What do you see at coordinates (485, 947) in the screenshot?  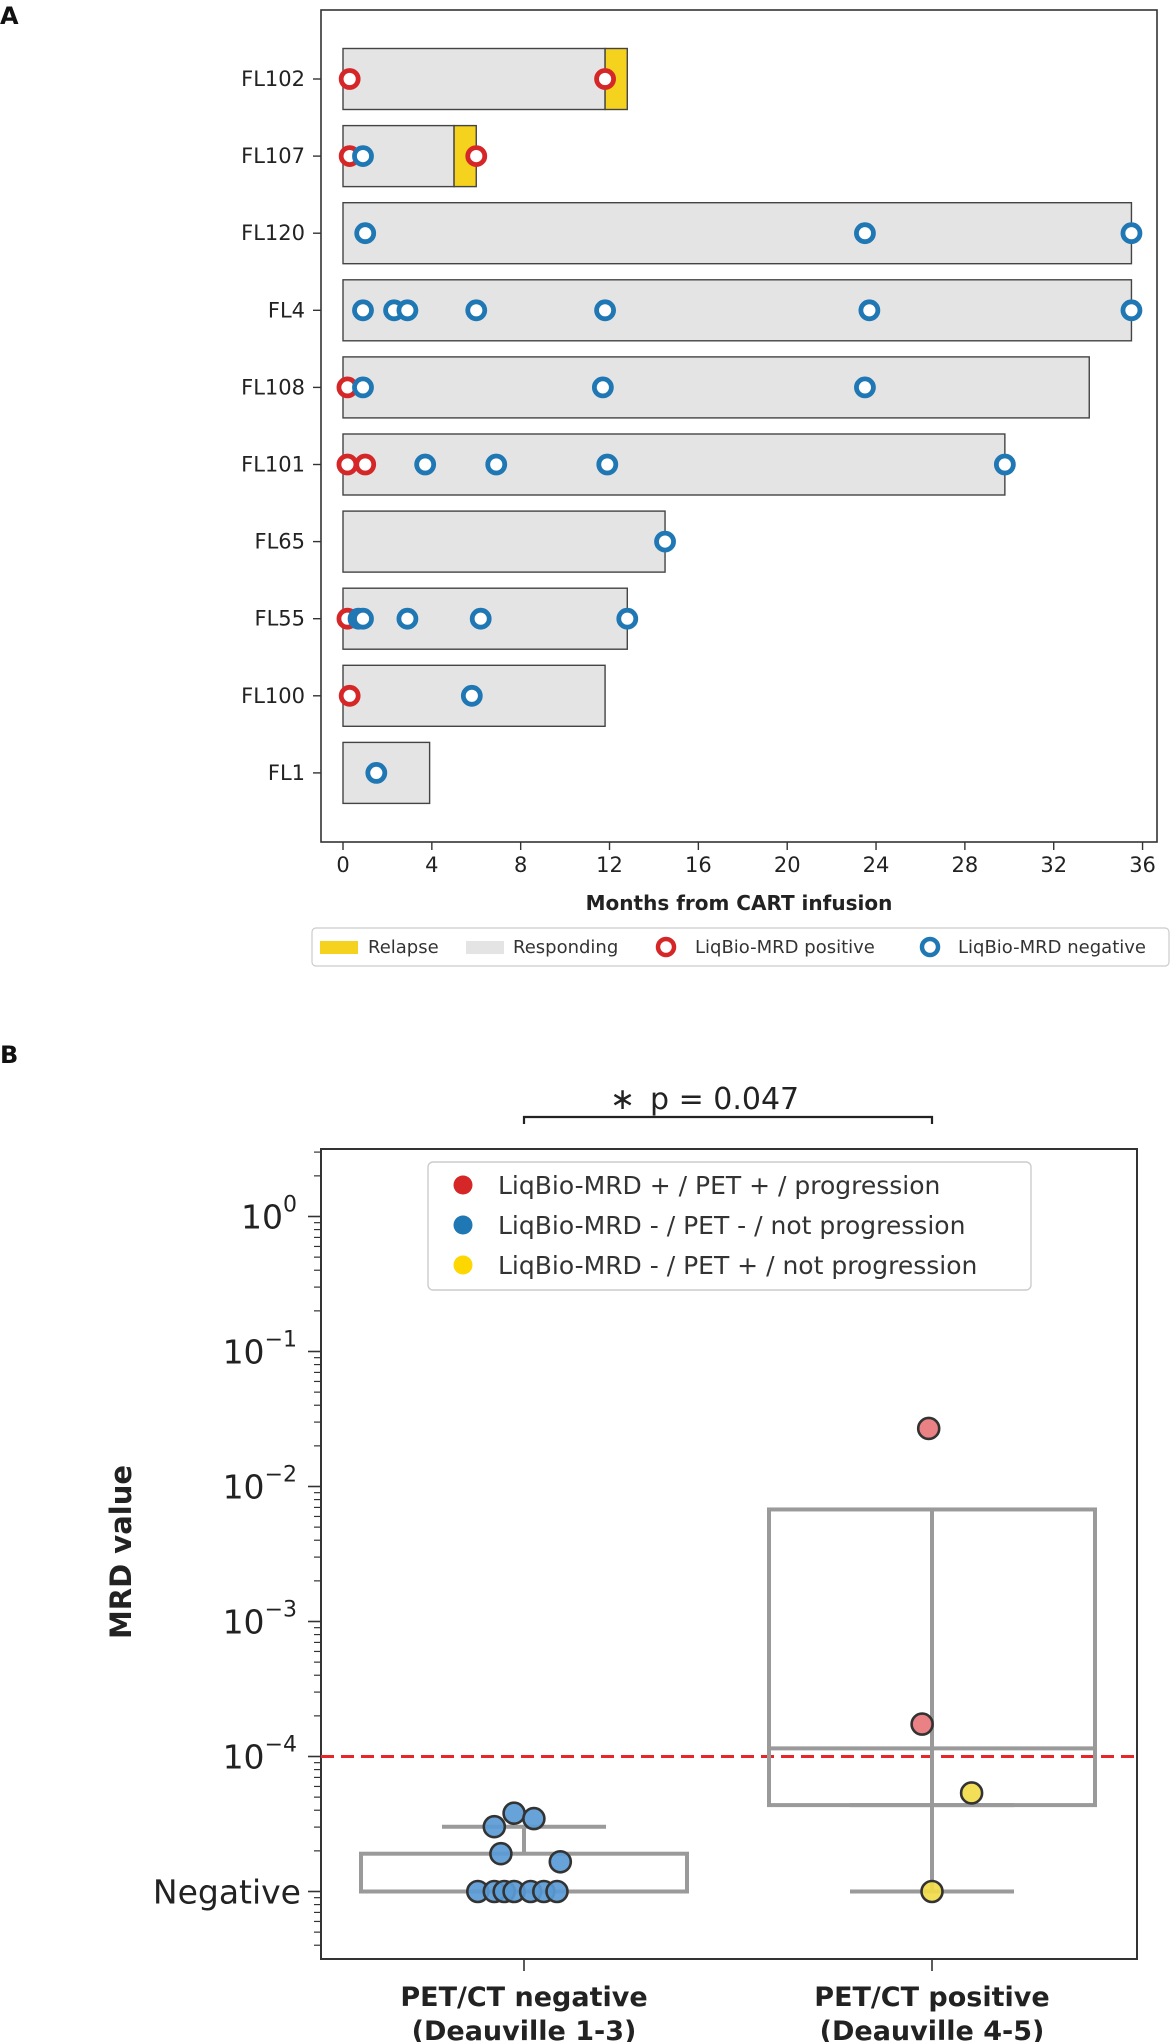 I see `legend-responding-swatch` at bounding box center [485, 947].